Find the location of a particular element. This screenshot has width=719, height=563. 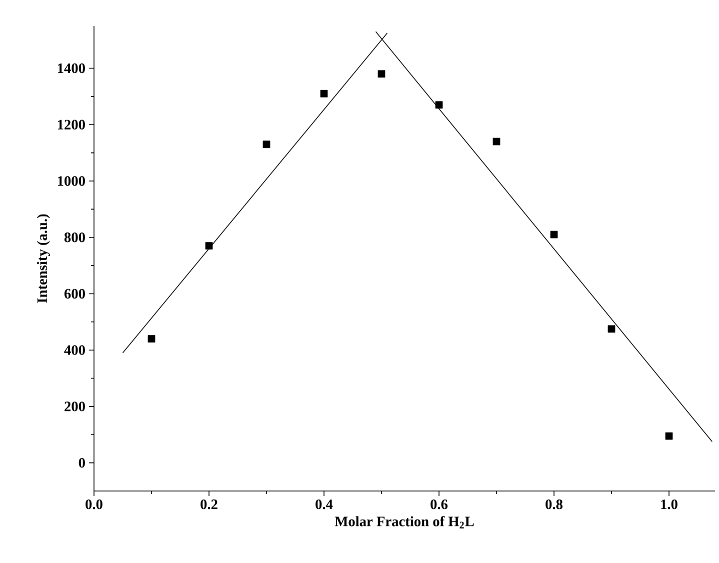

y-tick-label: 200 is located at coordinates (74, 407).